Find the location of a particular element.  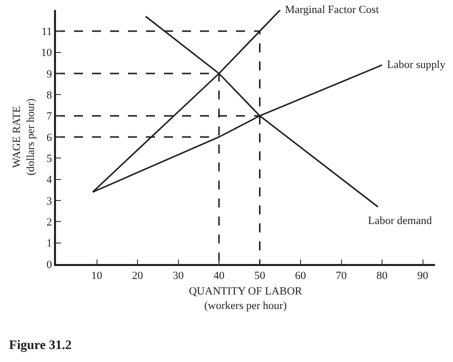

y-axis-title: WAGE RATE (dollars per hour) is located at coordinates (24, 137).